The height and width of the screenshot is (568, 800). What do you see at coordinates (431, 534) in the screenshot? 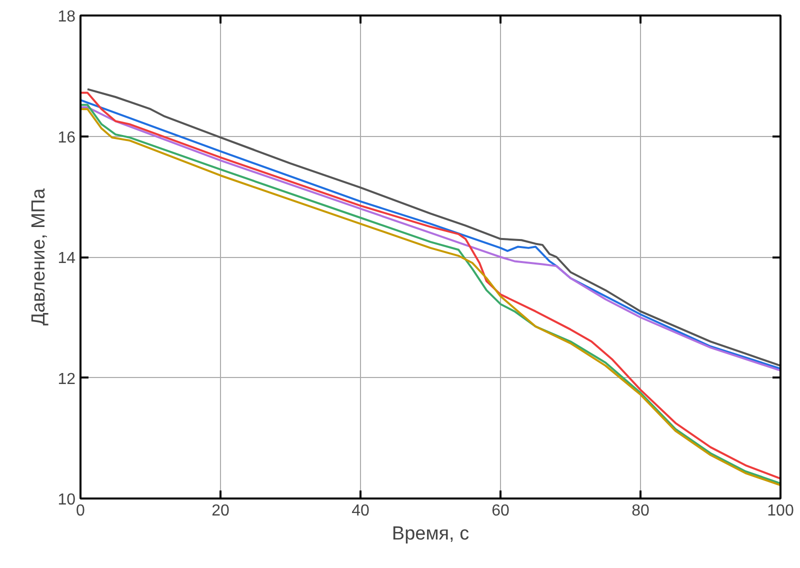
I see `x-axis-title: Время, с` at bounding box center [431, 534].